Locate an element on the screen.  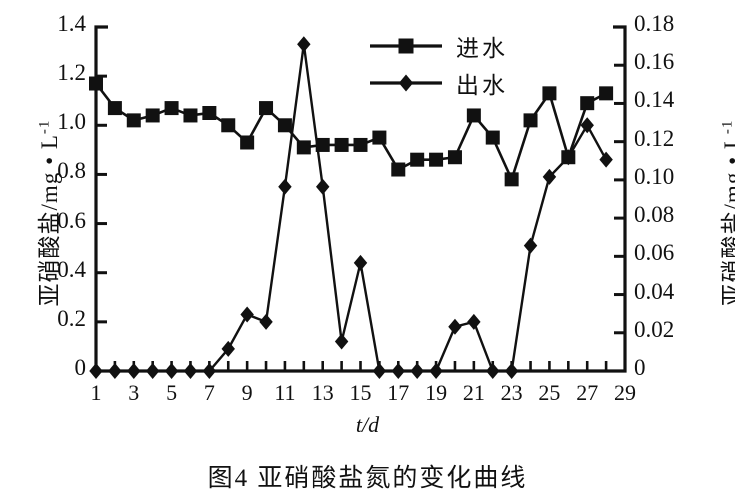
x-tick-label: 13 is located at coordinates (322, 392).